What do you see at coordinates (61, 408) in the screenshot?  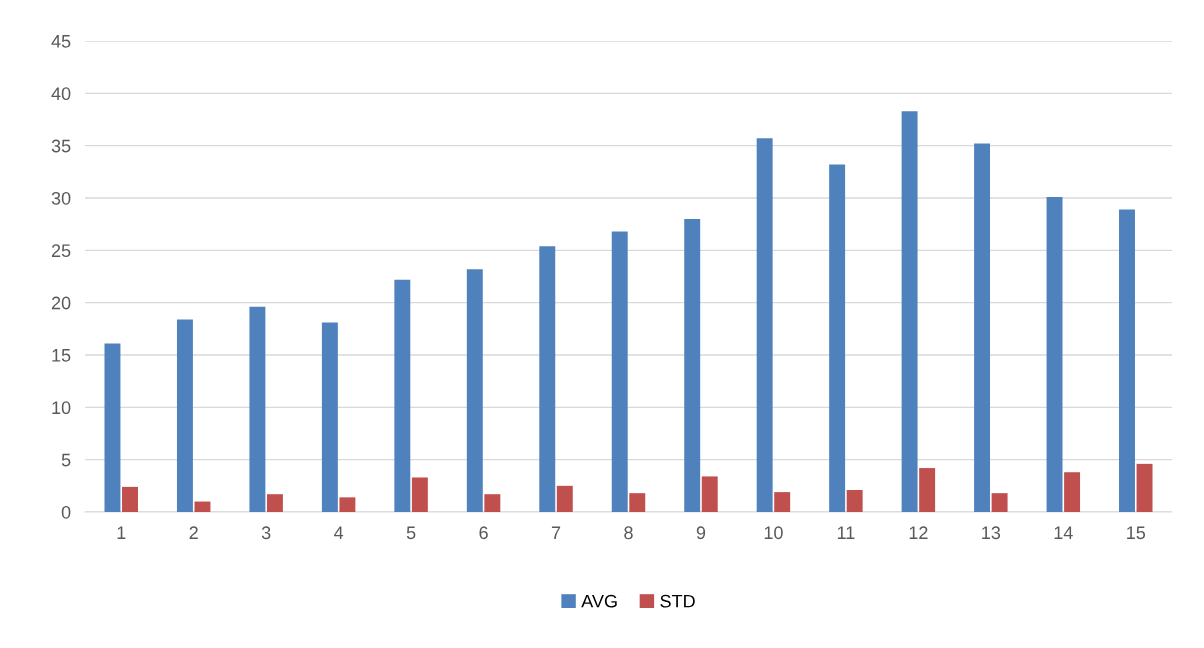 I see `y-tick-label: 10` at bounding box center [61, 408].